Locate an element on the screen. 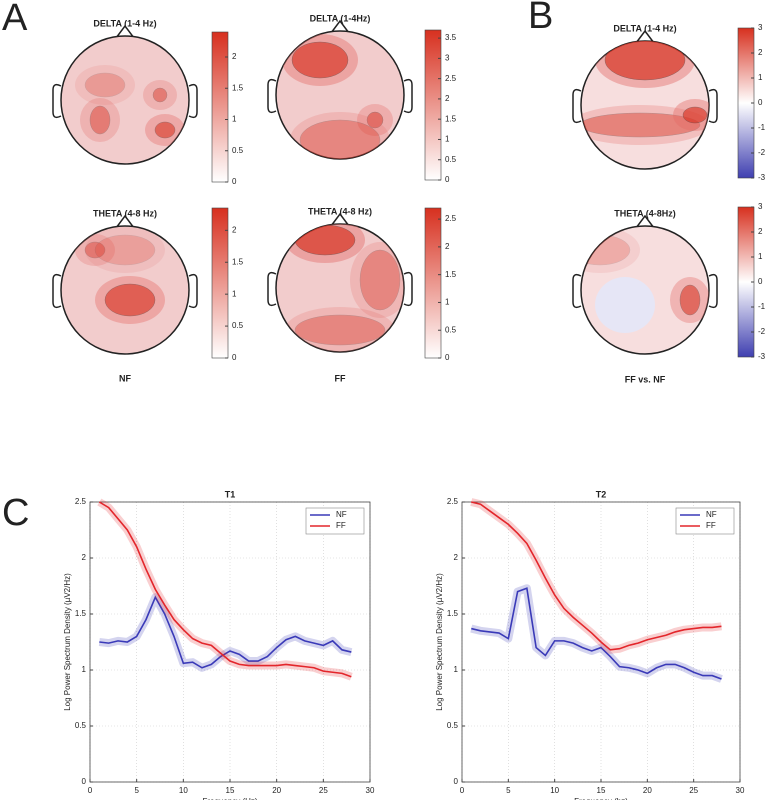 This screenshot has height=800, width=766. y-tick-label: 0.5 is located at coordinates (453, 725).